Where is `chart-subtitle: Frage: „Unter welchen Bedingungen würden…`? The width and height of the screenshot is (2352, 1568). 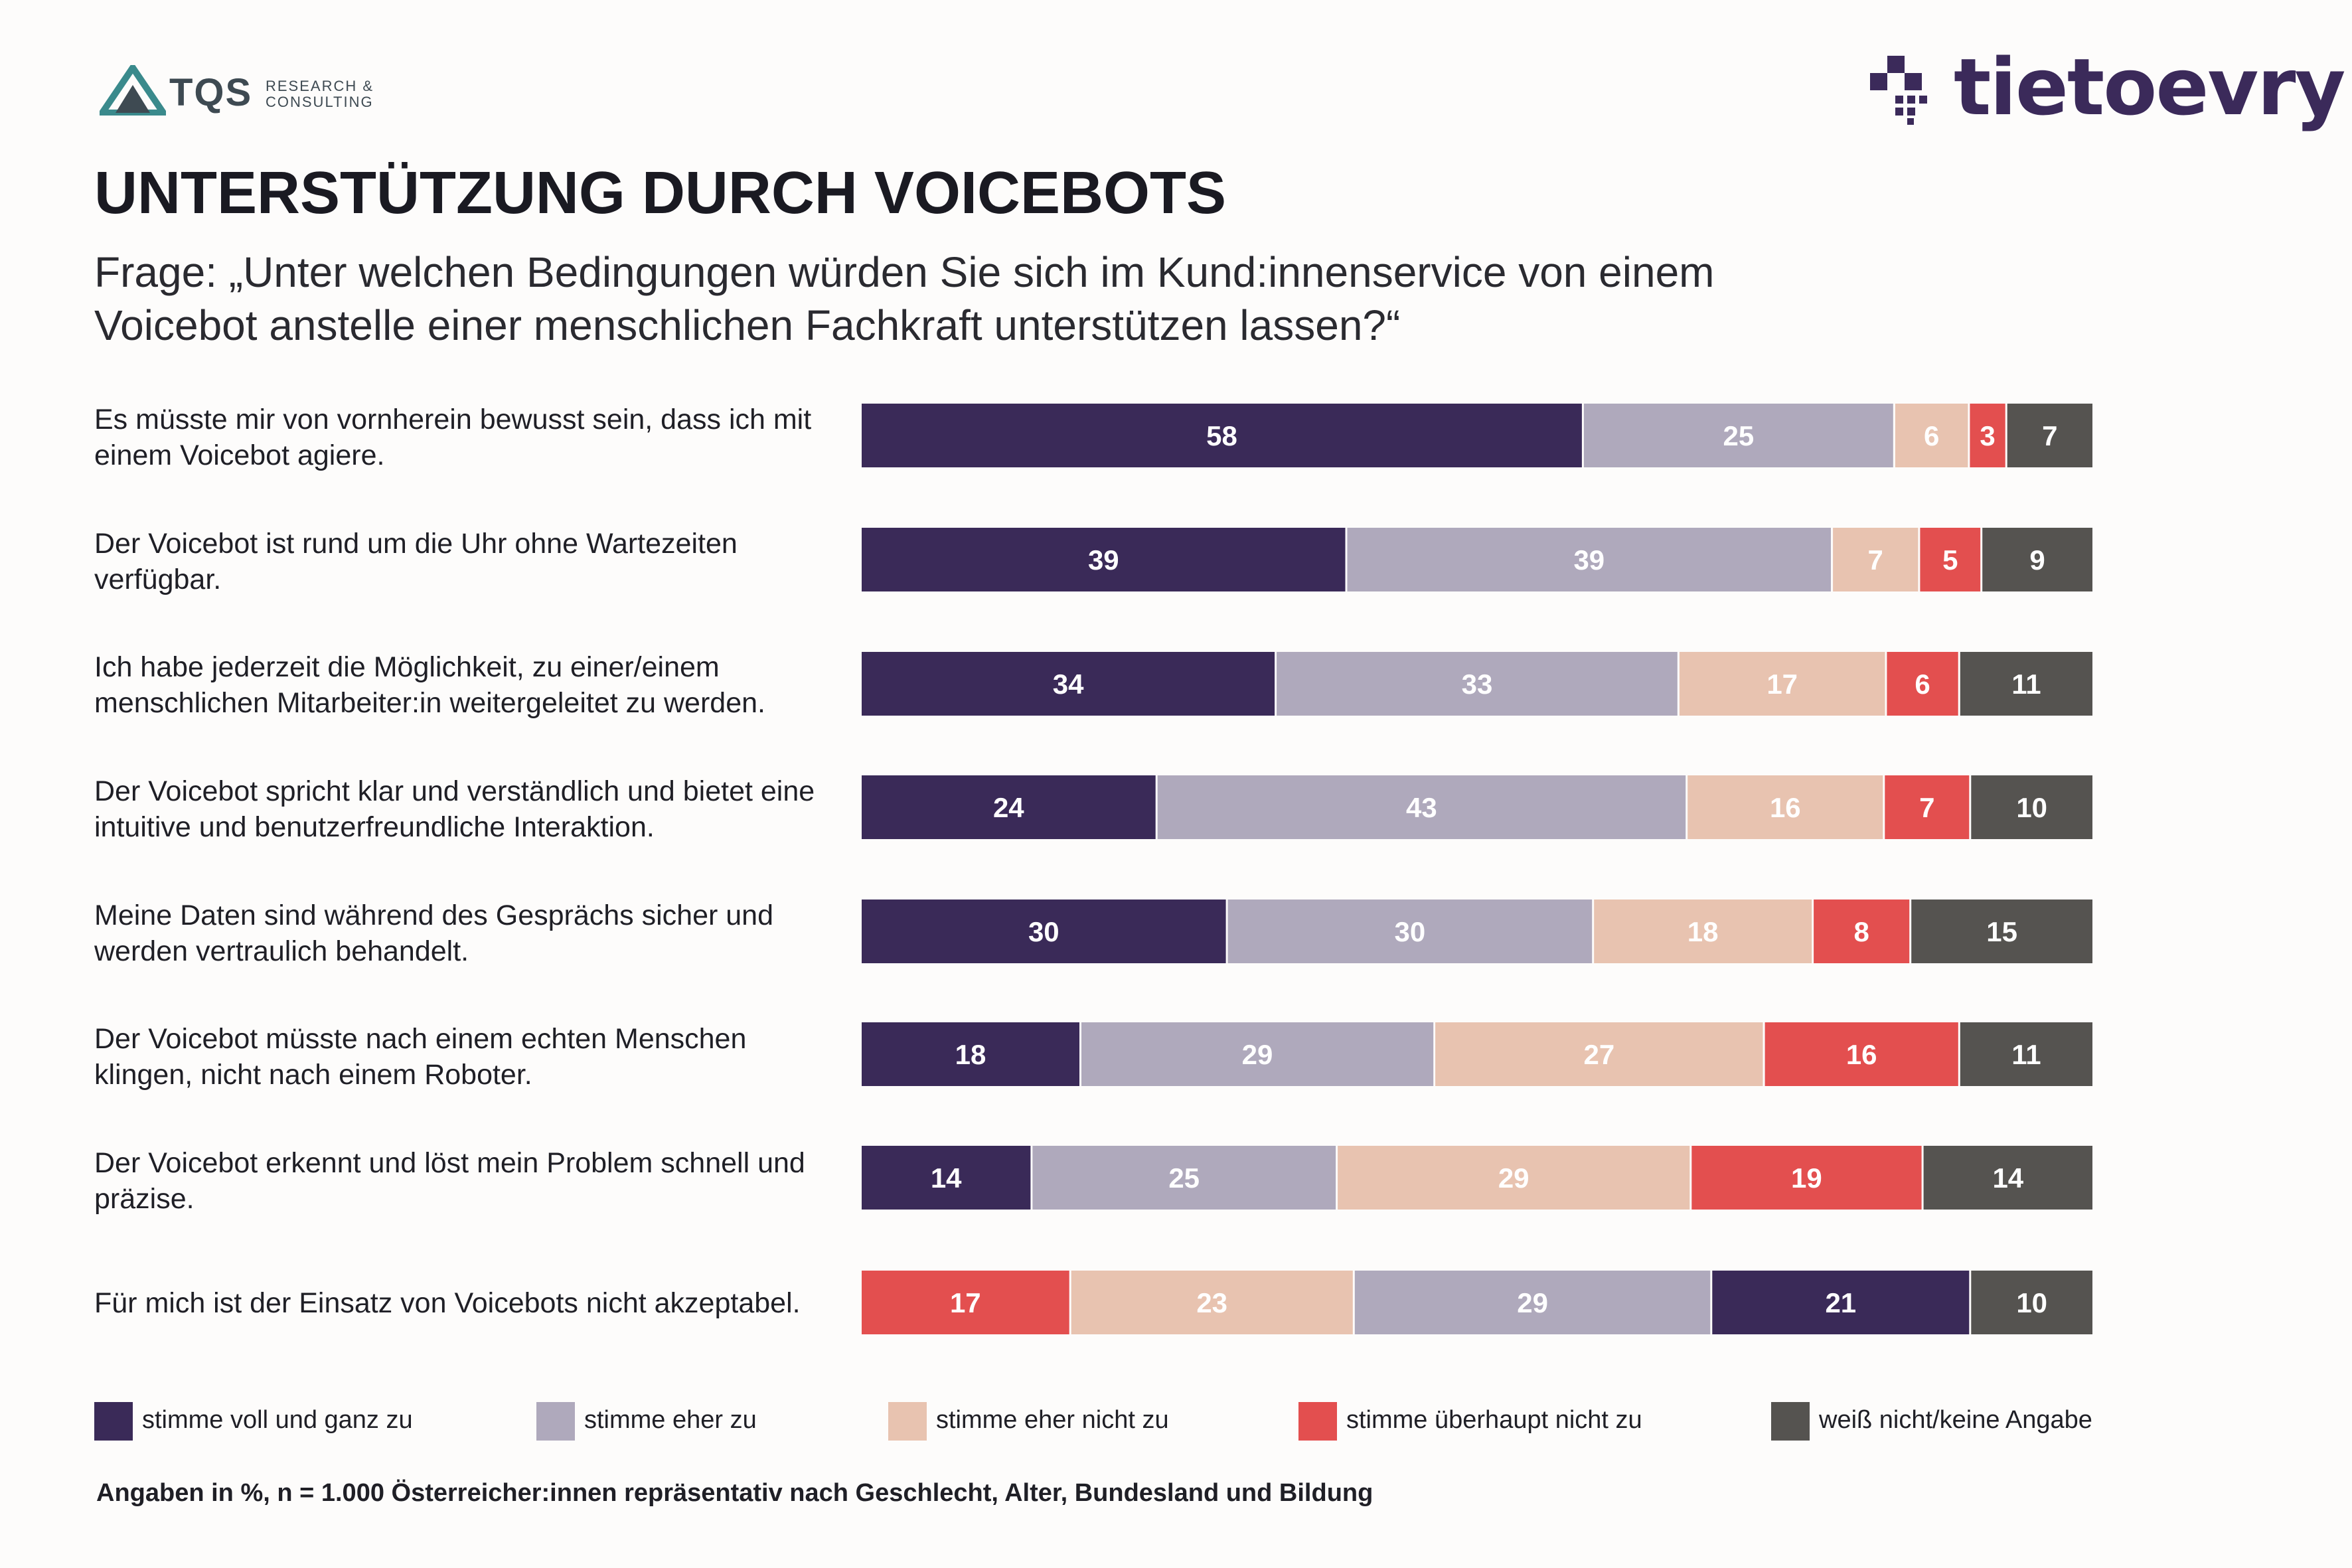 chart-subtitle: Frage: „Unter welchen Bedingungen würden… is located at coordinates (905, 299).